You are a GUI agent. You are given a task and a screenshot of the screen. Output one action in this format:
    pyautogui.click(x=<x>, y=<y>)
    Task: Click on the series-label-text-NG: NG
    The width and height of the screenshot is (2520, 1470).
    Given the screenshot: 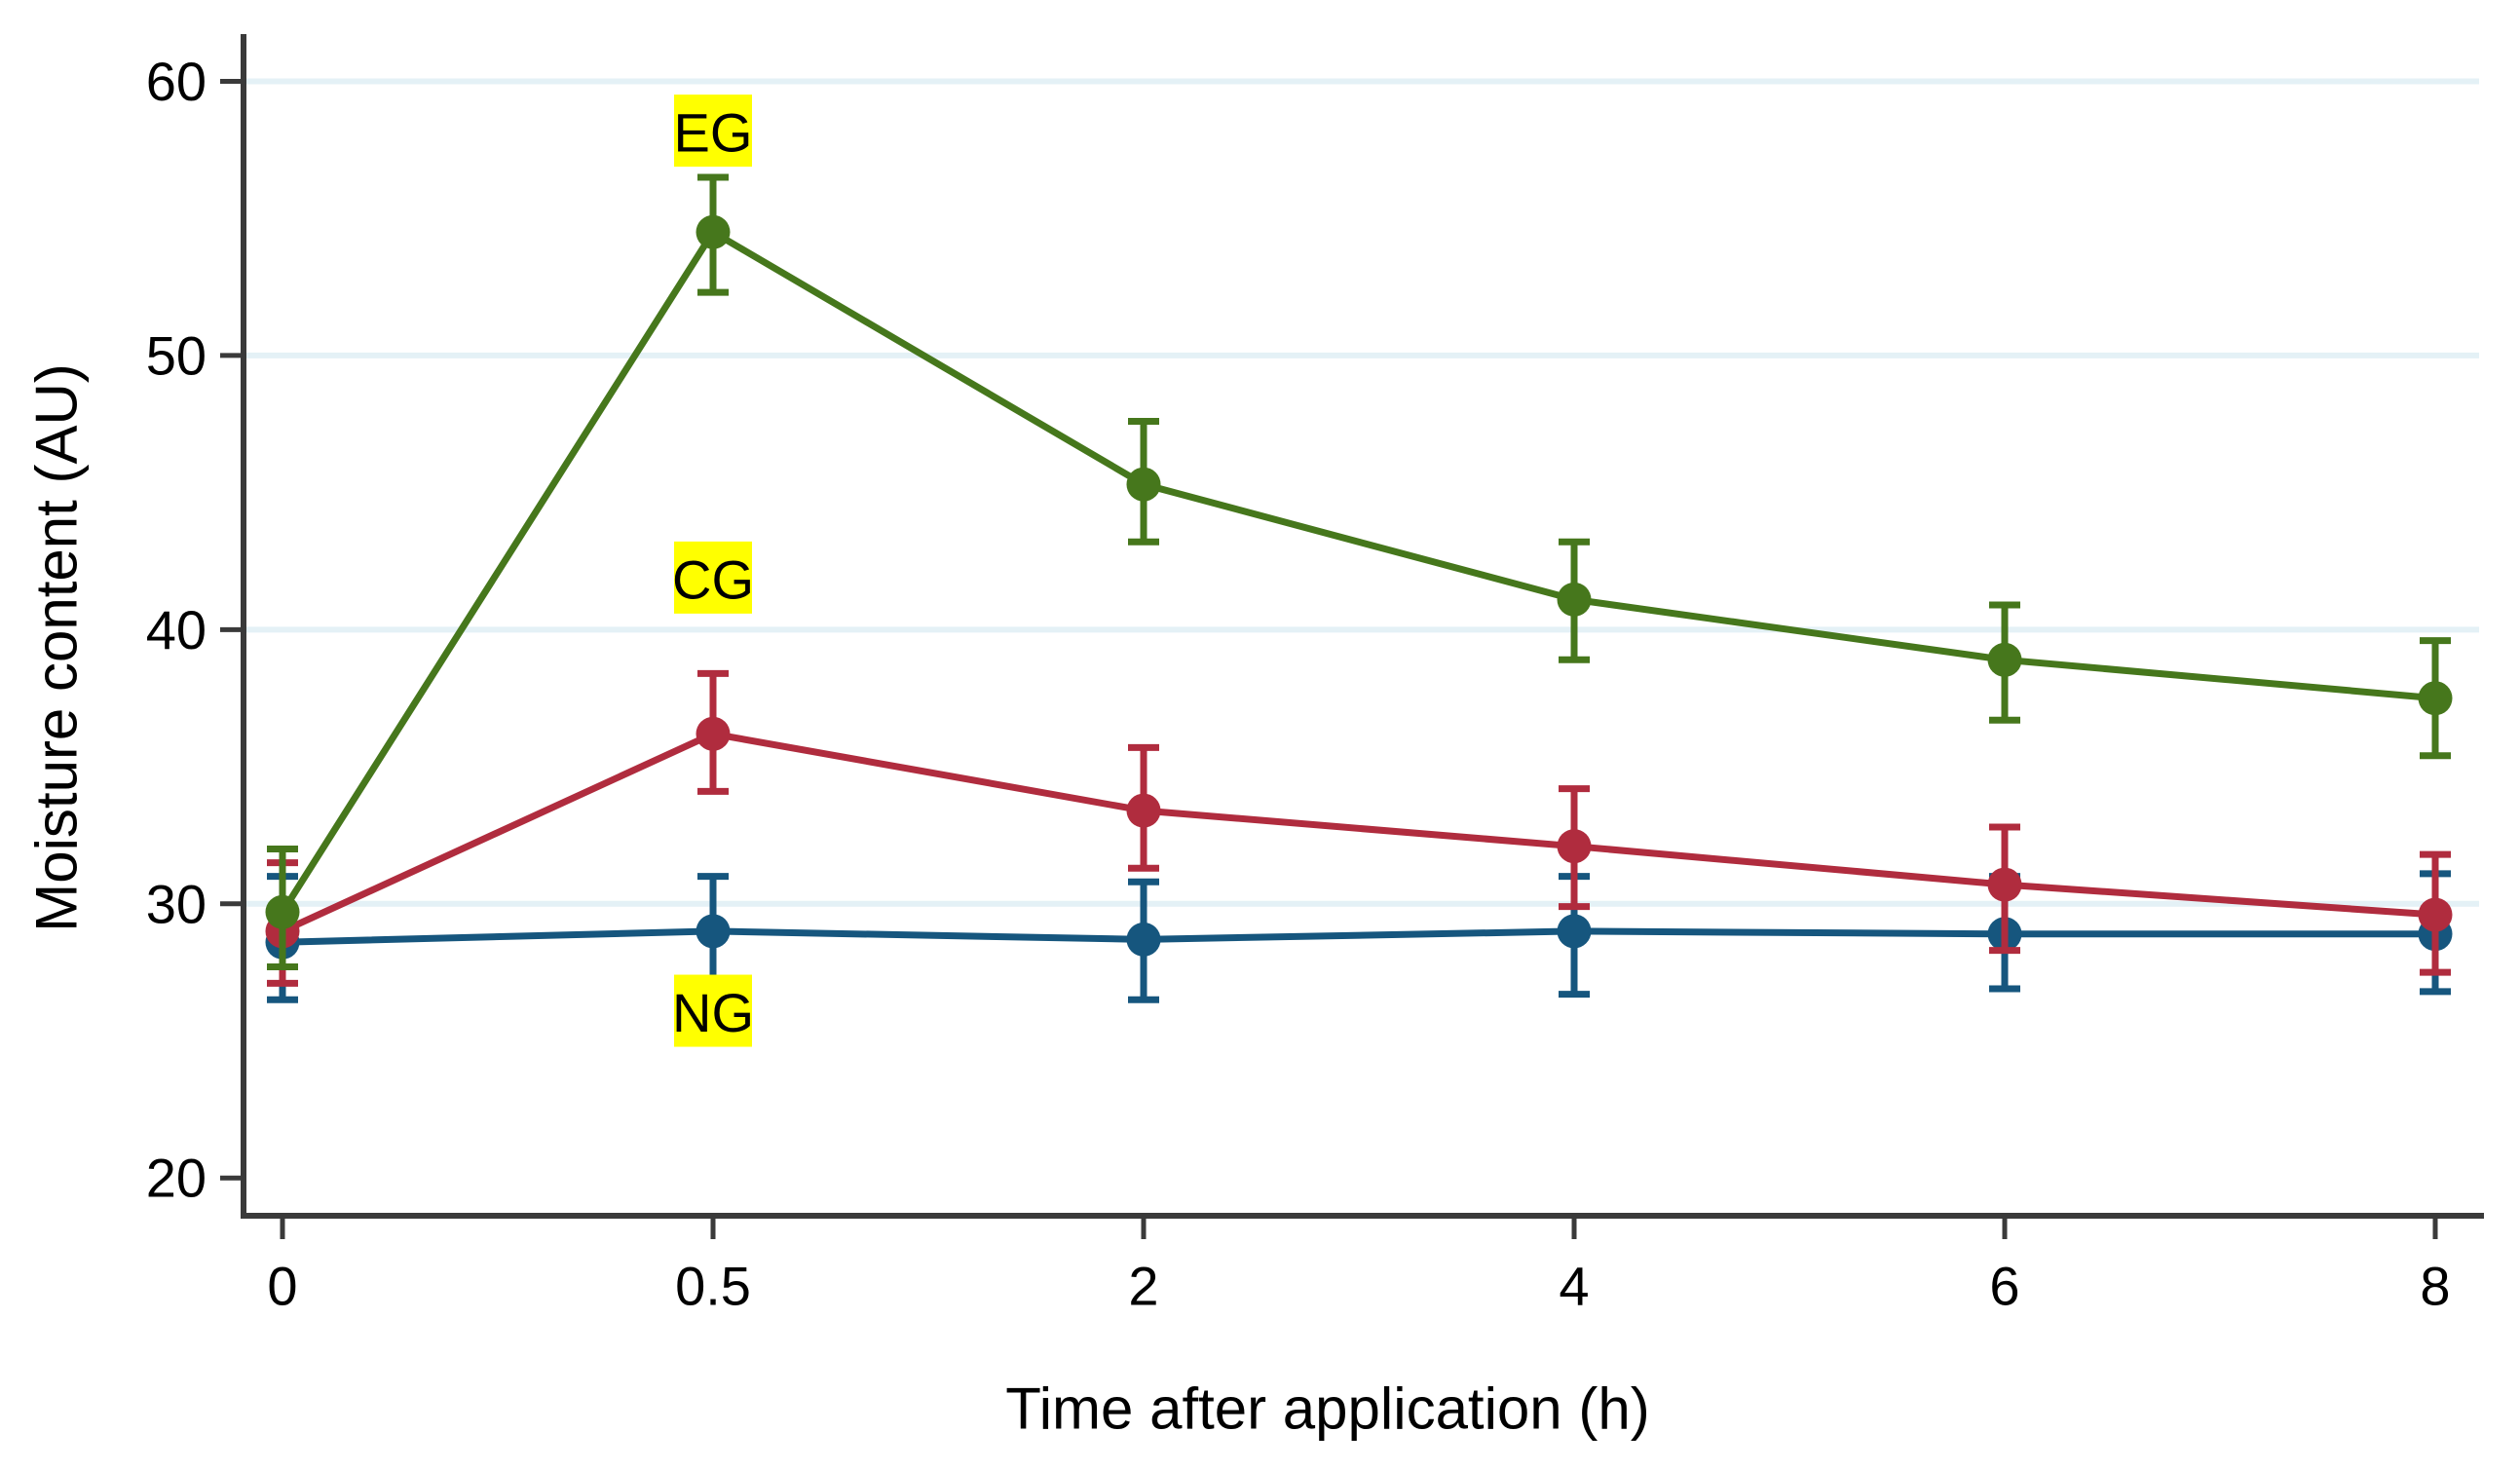 What is the action you would take?
    pyautogui.click(x=713, y=1013)
    